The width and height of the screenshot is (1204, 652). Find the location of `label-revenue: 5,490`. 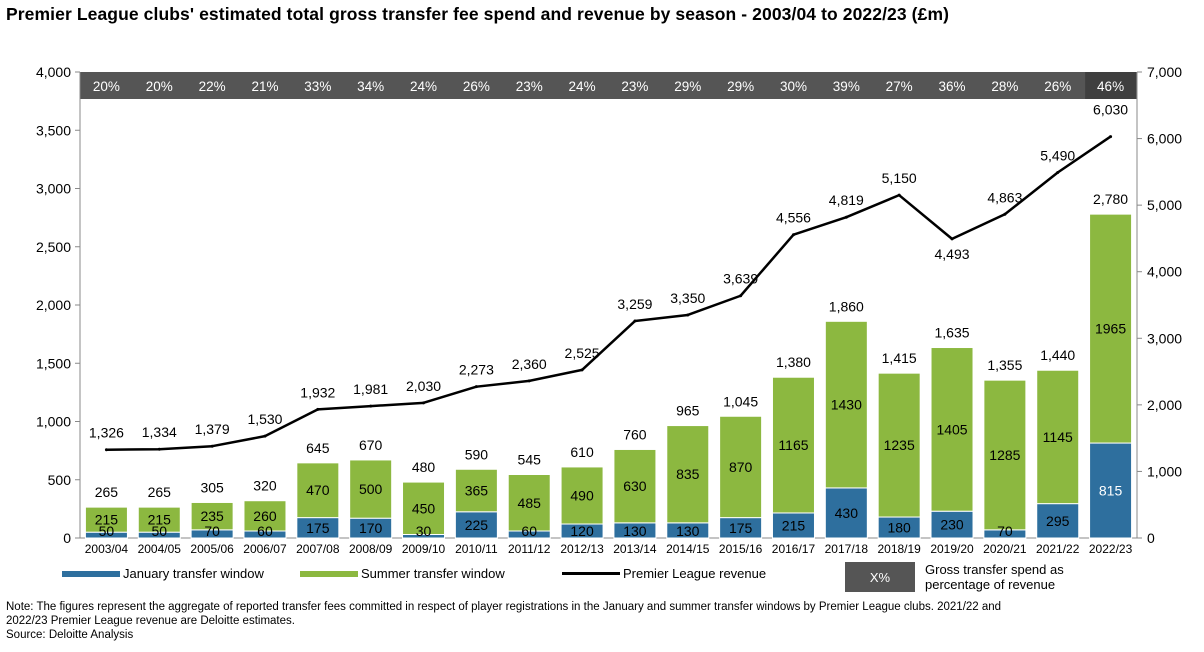

label-revenue: 5,490 is located at coordinates (1057, 156).